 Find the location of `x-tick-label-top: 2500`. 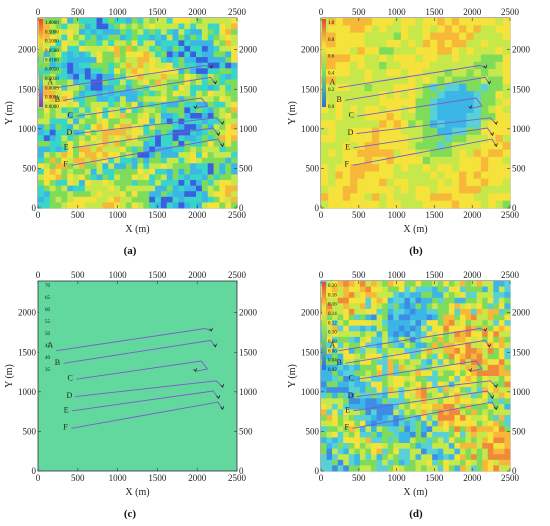

x-tick-label-top: 2500 is located at coordinates (510, 12).